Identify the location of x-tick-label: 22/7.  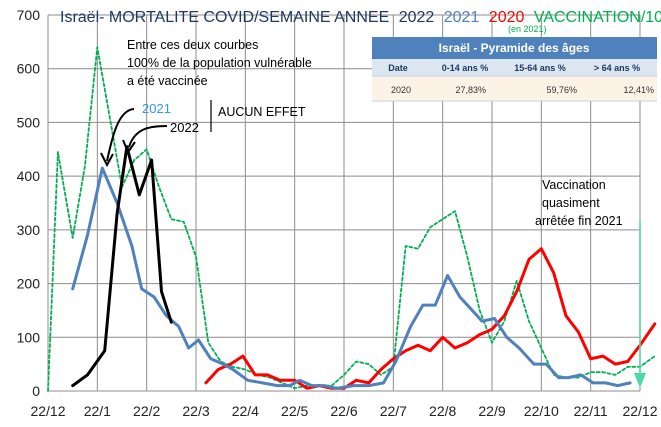
(393, 411).